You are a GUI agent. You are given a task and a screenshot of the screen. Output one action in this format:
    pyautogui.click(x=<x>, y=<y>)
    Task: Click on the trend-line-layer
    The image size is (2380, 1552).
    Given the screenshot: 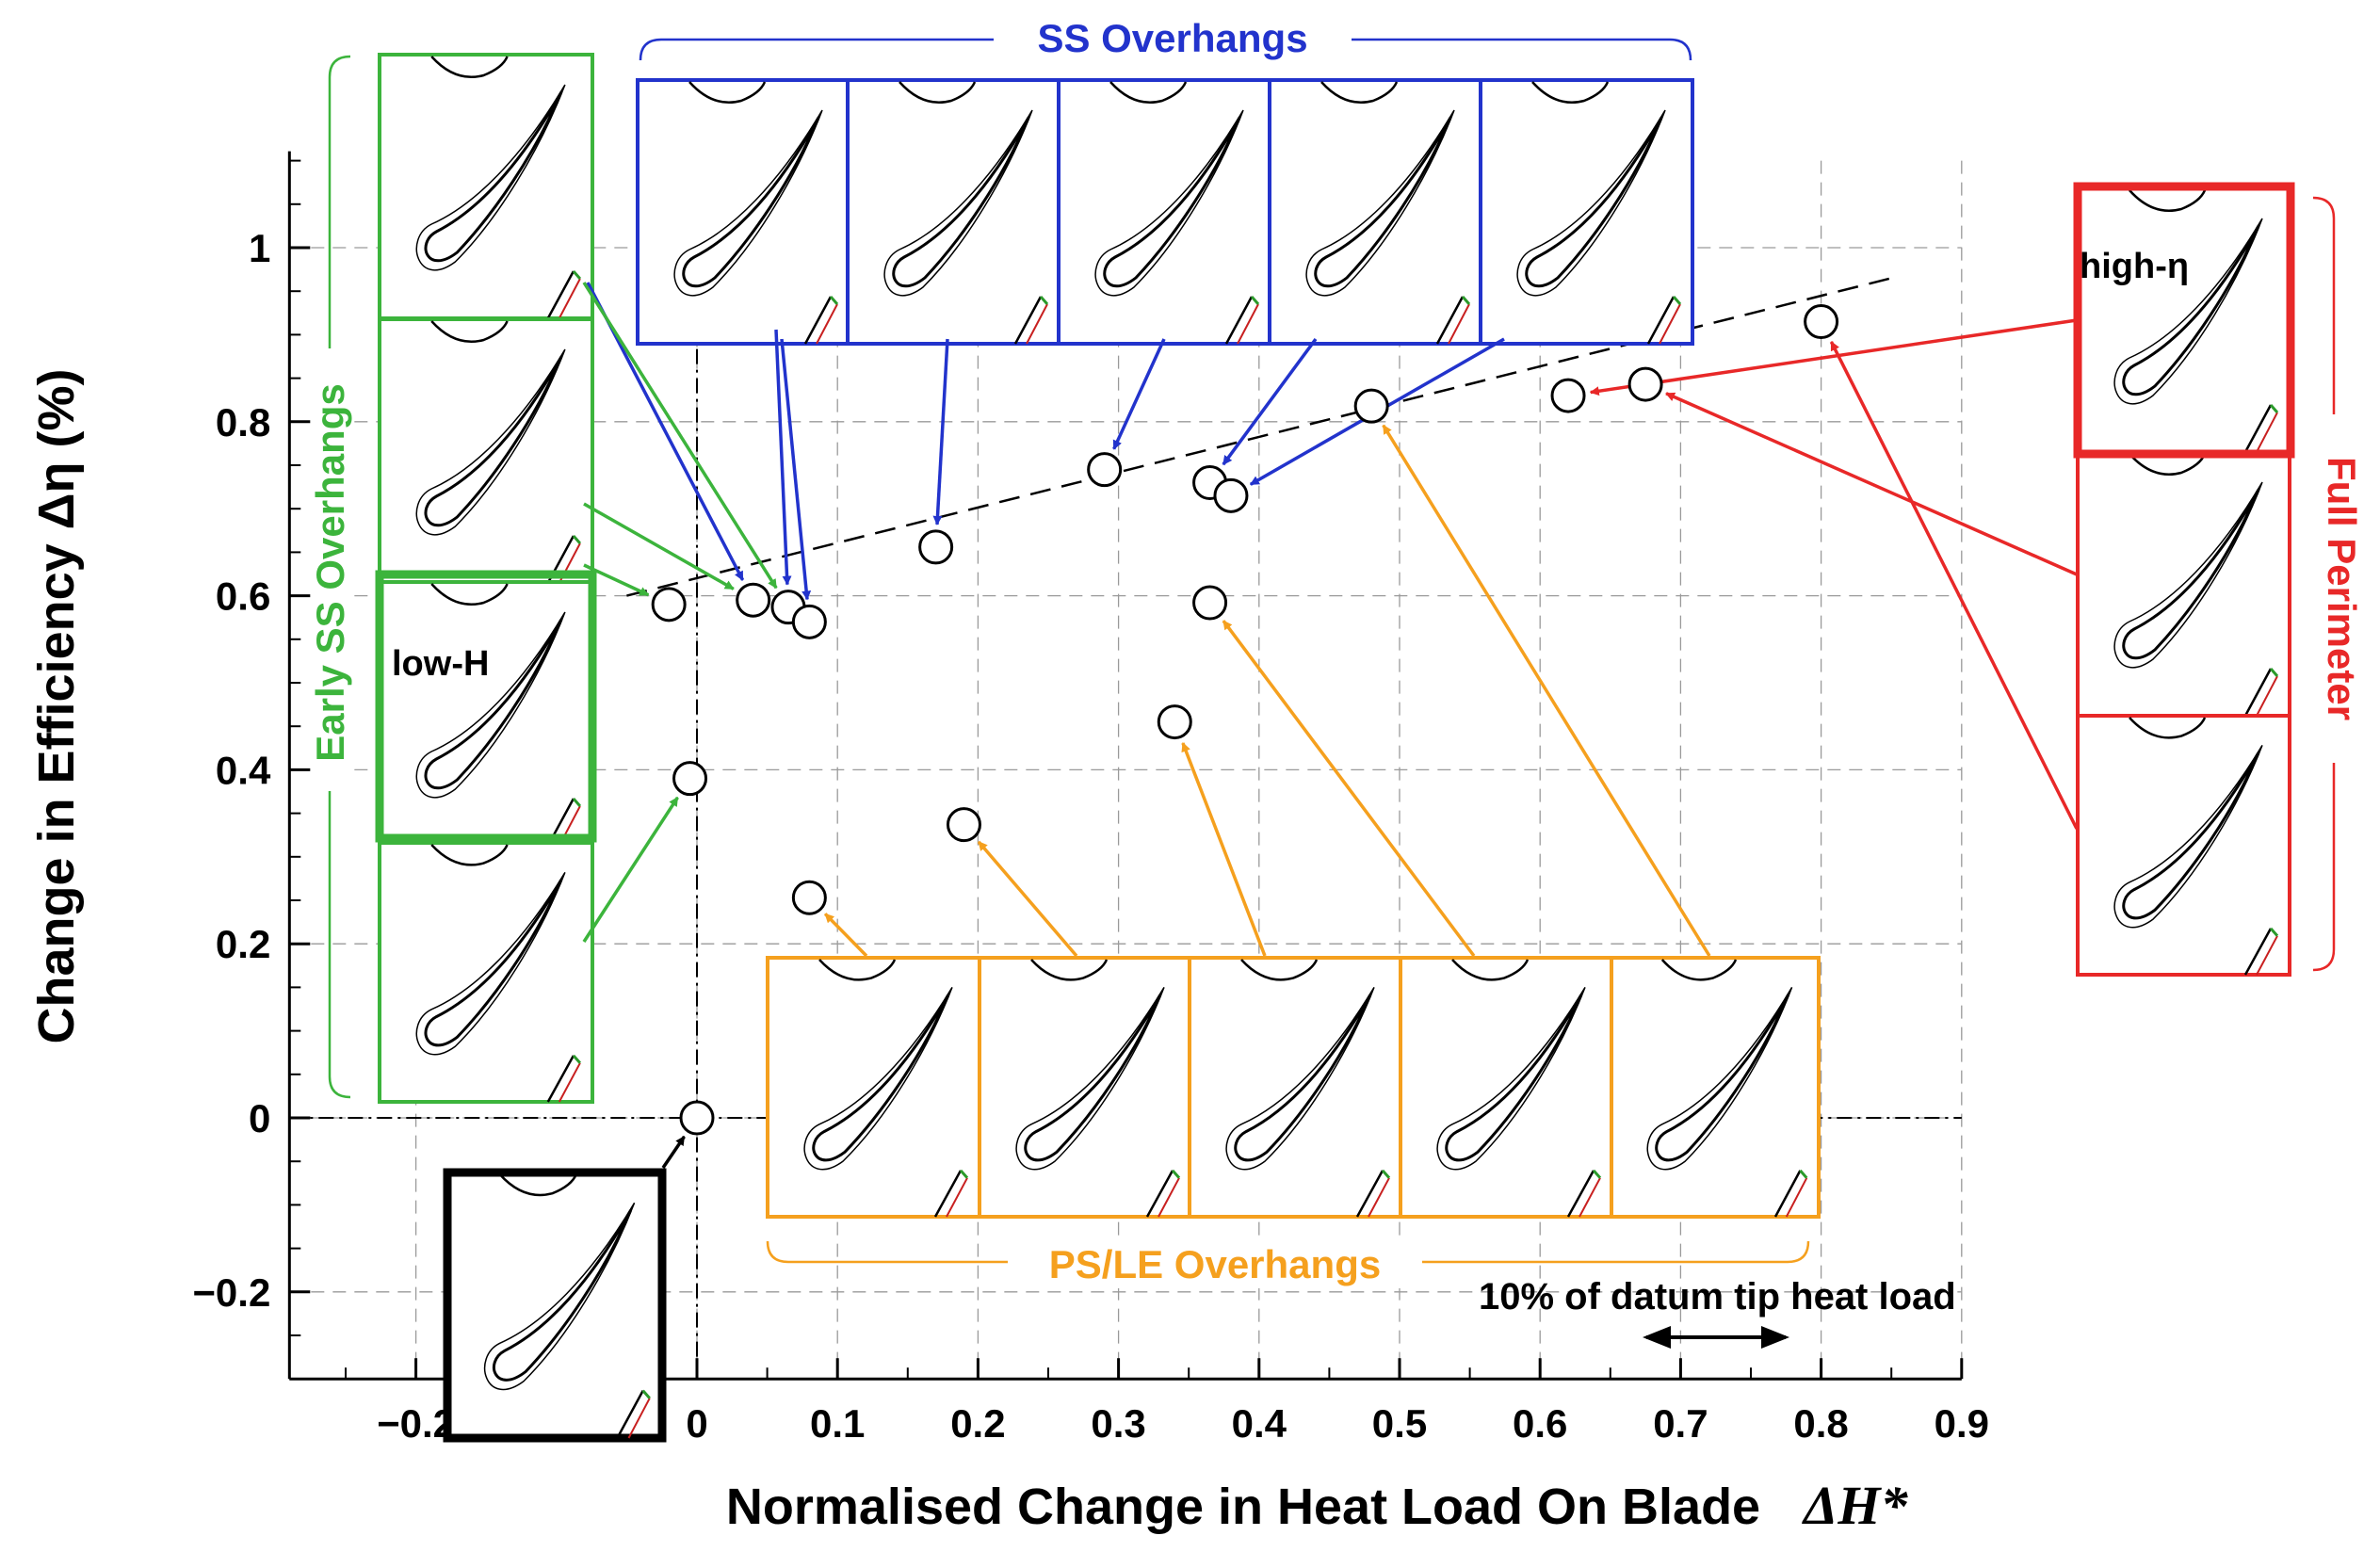 What is the action you would take?
    pyautogui.click(x=1259, y=437)
    